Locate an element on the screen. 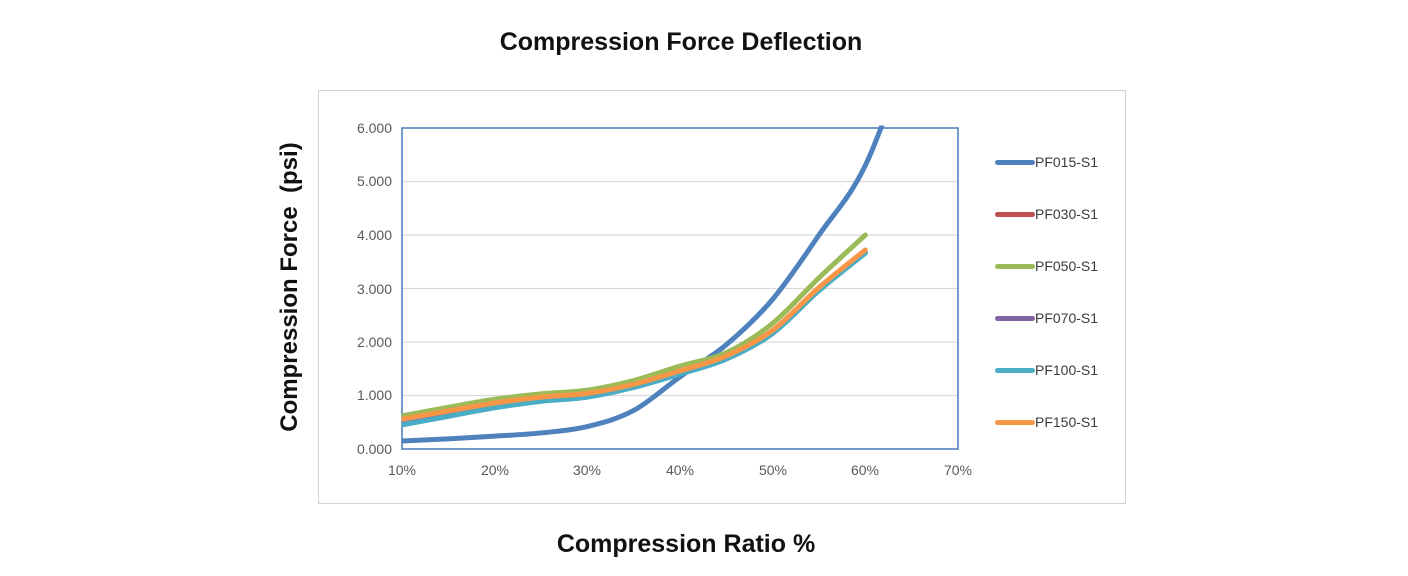 The width and height of the screenshot is (1408, 576). legend-swatch-pf015-s1 is located at coordinates (1015, 162).